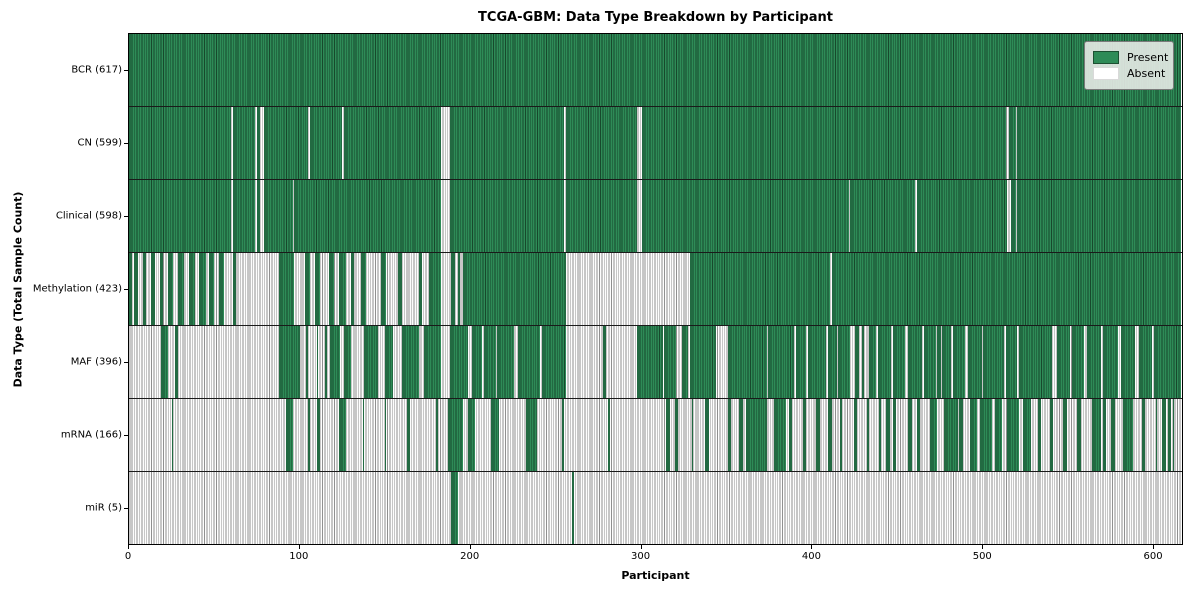  Describe the element at coordinates (1106, 57) in the screenshot. I see `present-swatch-icon` at that location.